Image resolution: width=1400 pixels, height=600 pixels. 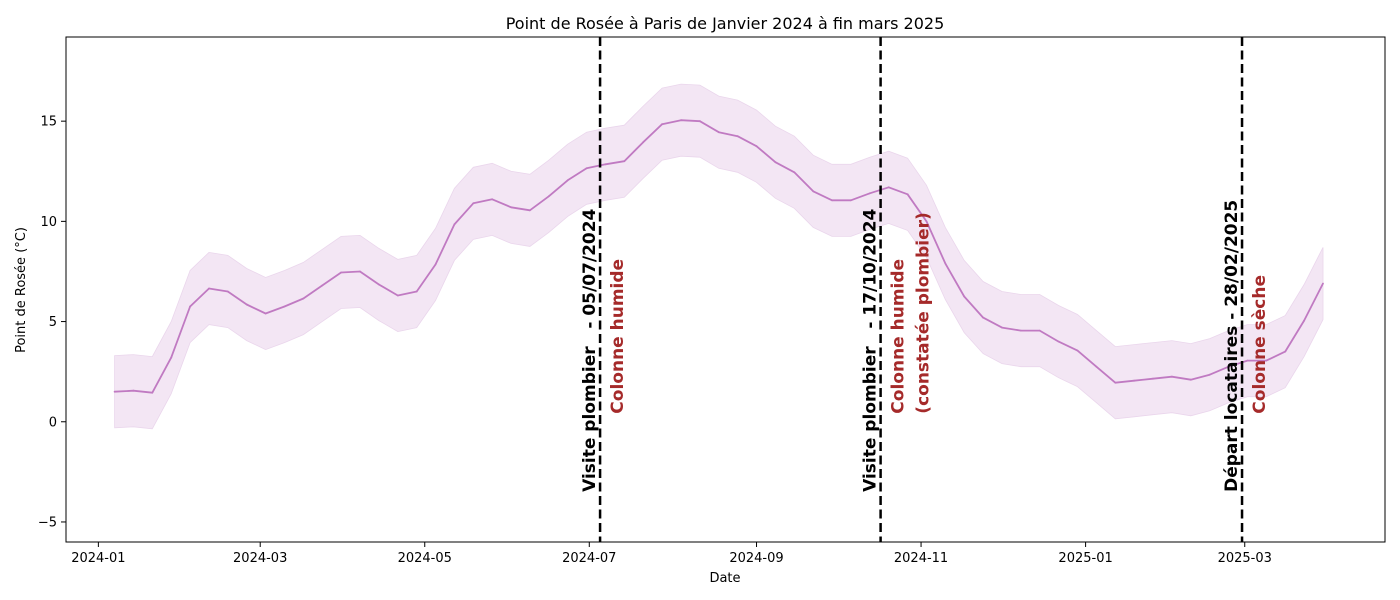 What do you see at coordinates (53, 322) in the screenshot?
I see `y-tick-label: 5` at bounding box center [53, 322].